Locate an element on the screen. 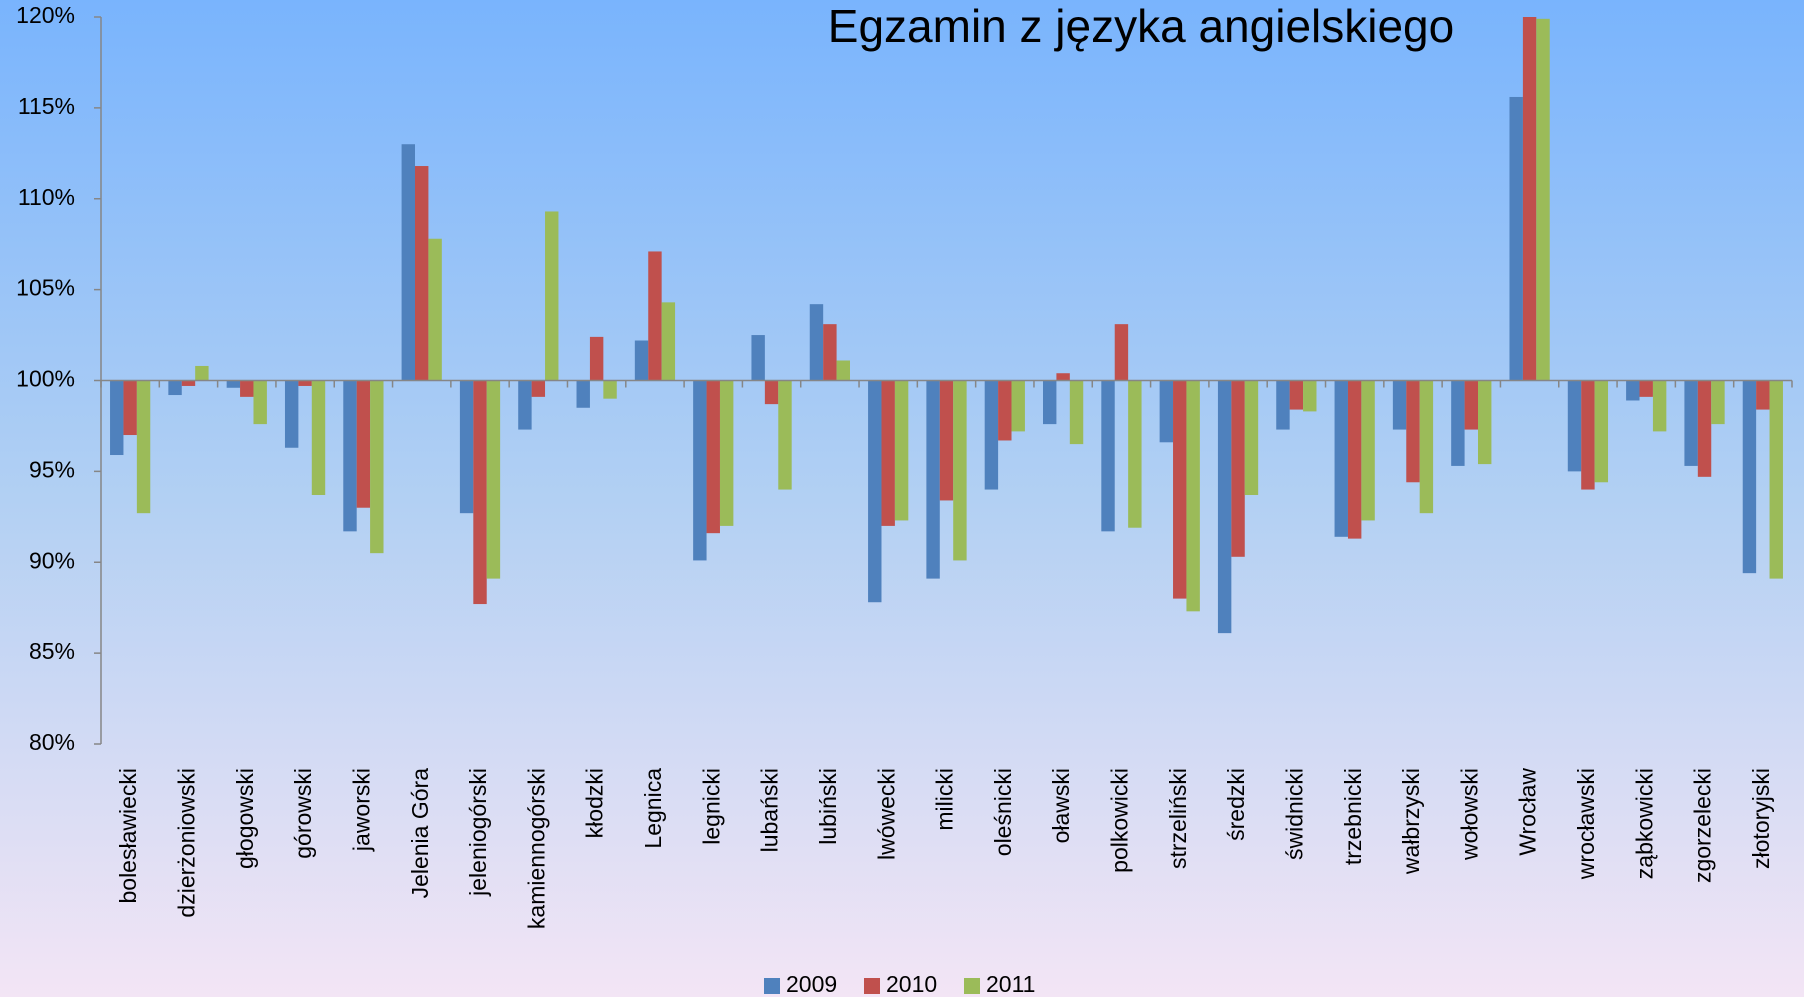 This screenshot has height=997, width=1804. x-tick-label: średzki is located at coordinates (1236, 804).